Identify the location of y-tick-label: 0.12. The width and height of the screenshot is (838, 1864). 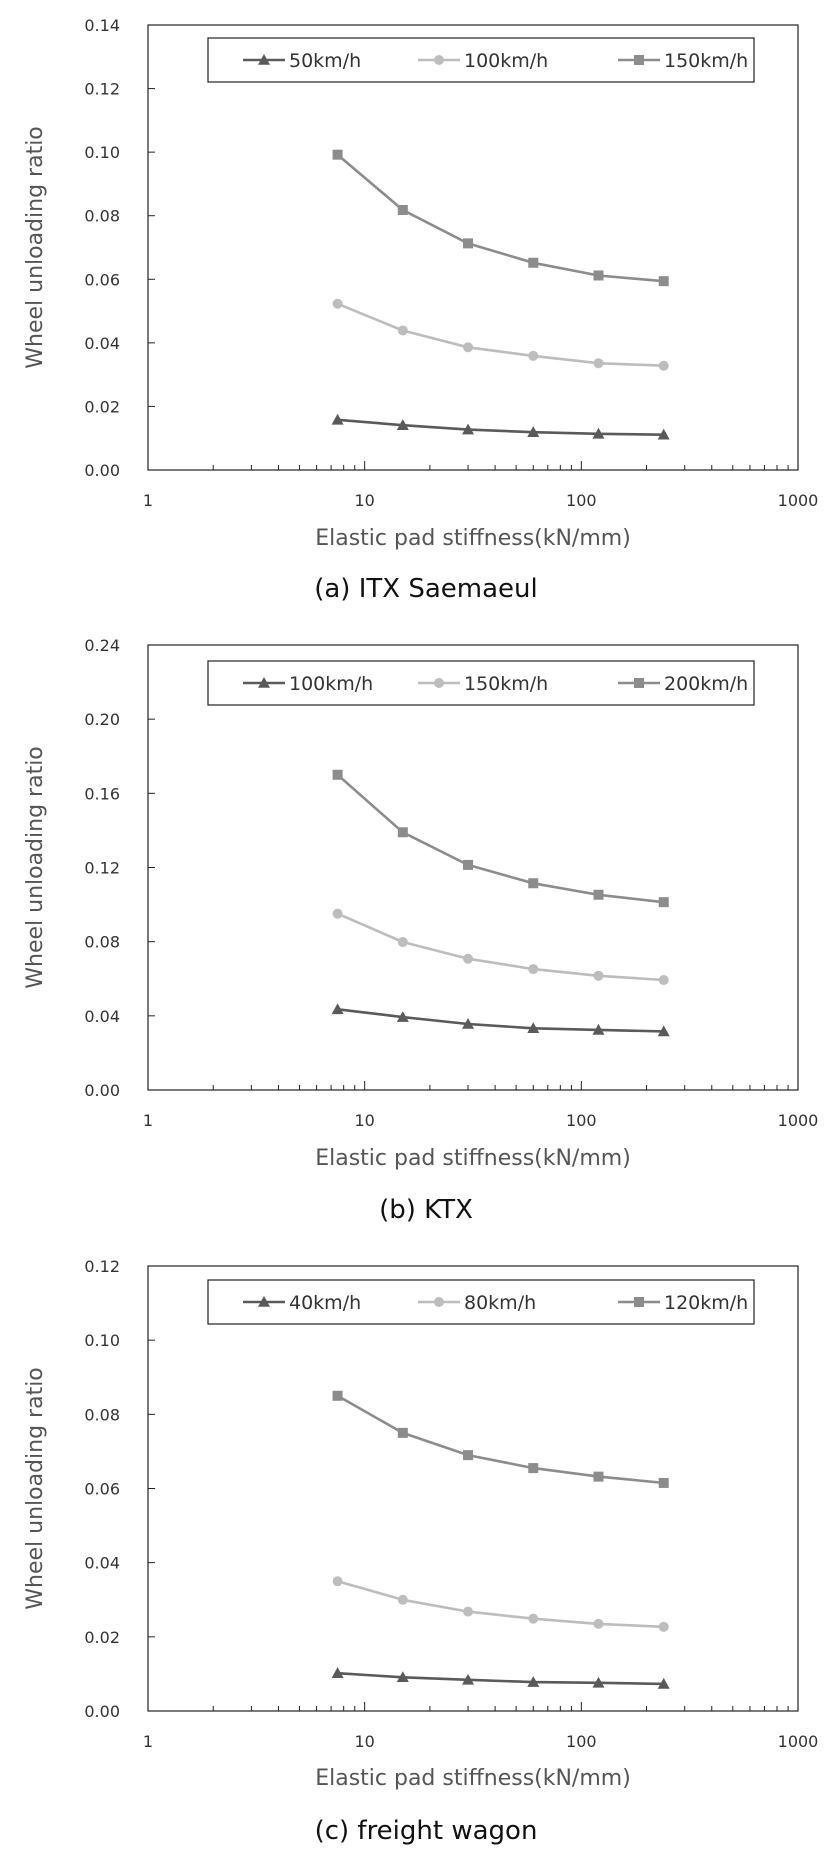
(102, 868).